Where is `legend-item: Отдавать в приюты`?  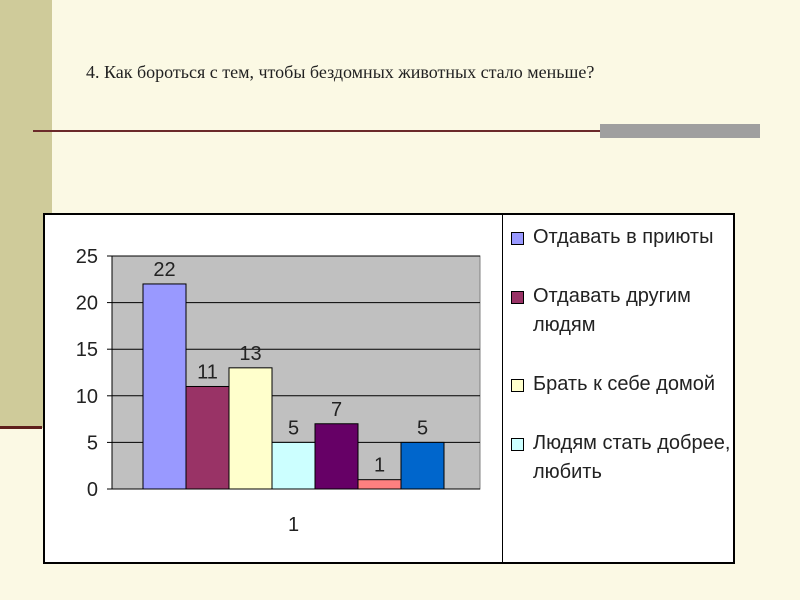 legend-item: Отдавать в приюты is located at coordinates (622, 237).